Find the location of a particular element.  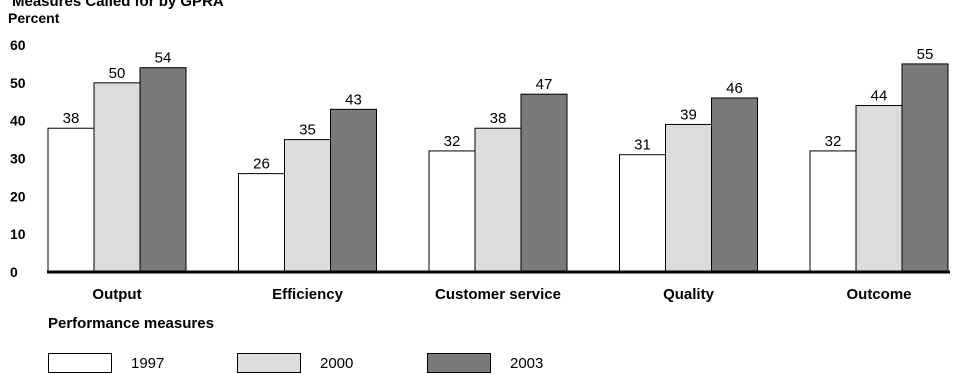

legend: 1997 2000 2003 is located at coordinates (477, 363).